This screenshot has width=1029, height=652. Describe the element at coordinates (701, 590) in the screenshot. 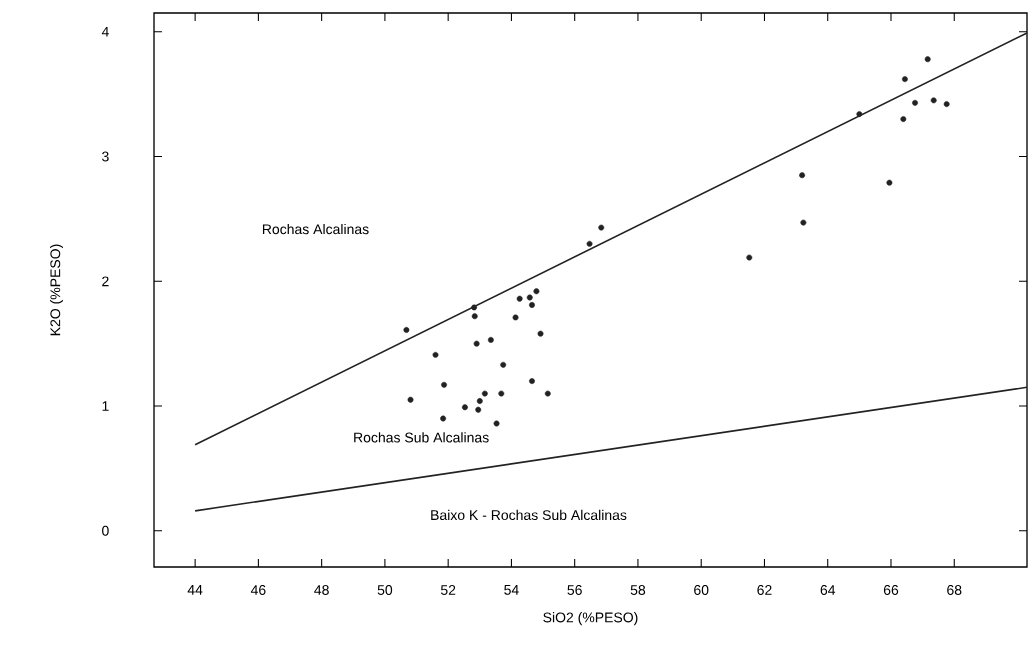

I see `x-tick-label: 60` at that location.